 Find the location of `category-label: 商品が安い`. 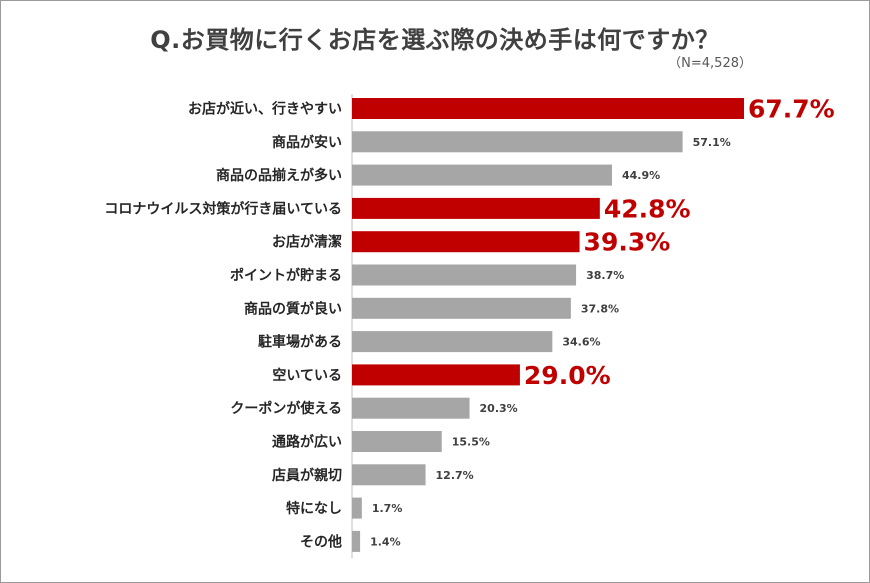

category-label: 商品が安い is located at coordinates (307, 142).